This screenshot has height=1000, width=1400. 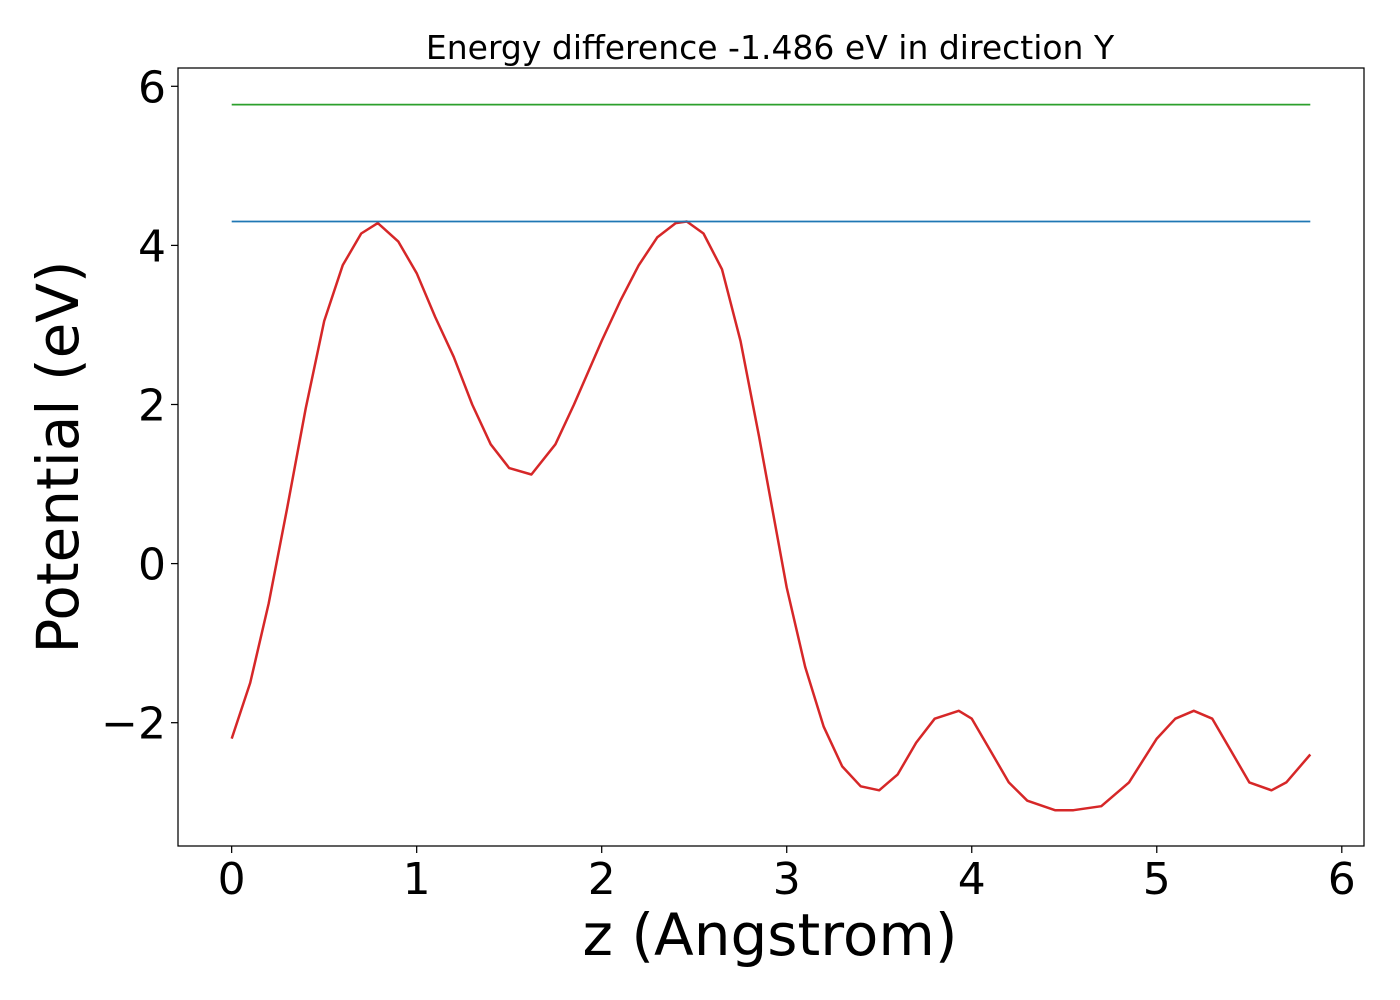 I want to click on x-tick-label: 3, so click(x=787, y=879).